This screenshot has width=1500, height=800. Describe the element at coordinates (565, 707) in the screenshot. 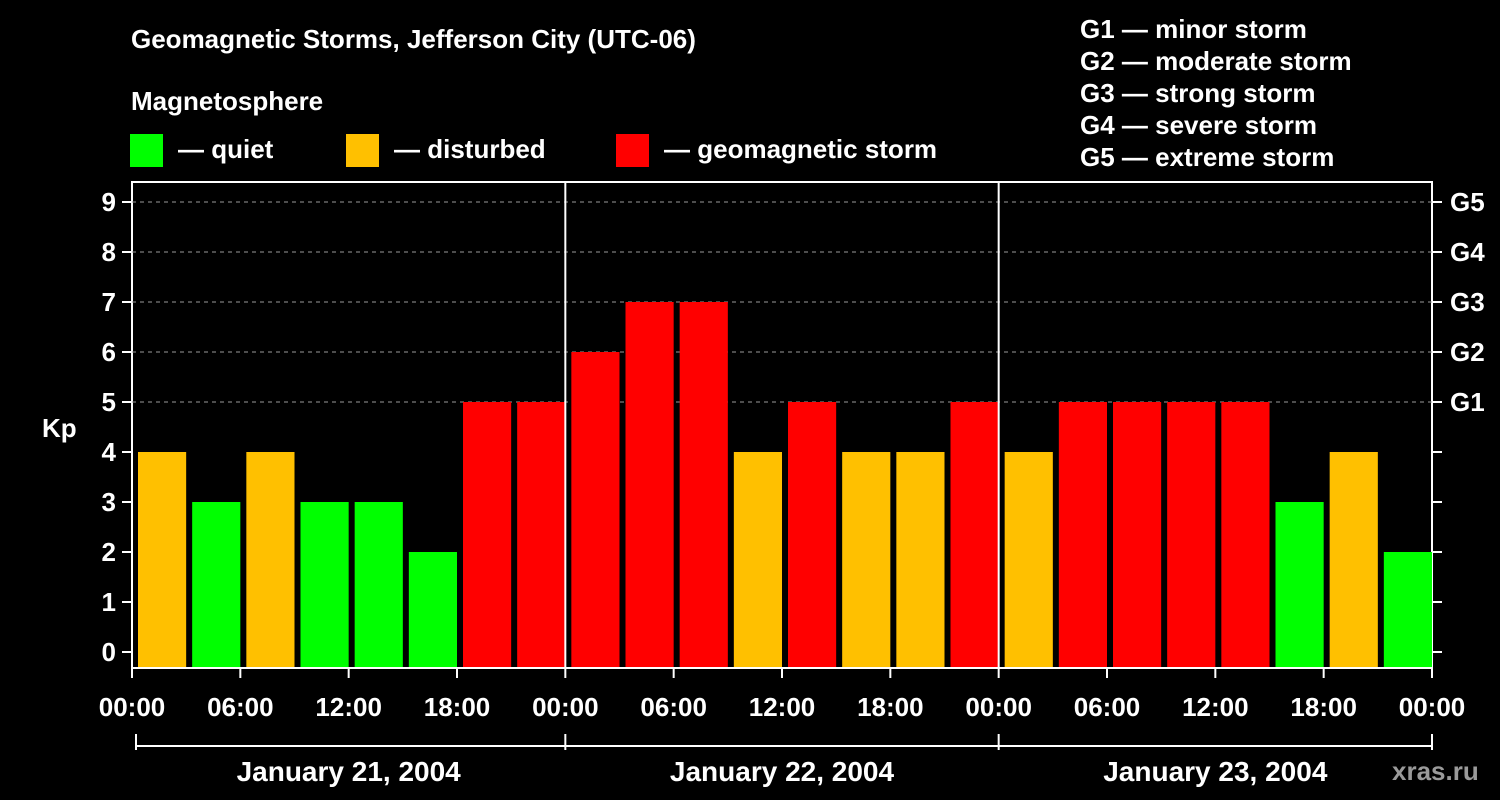

I see `x-tick-label-4: 00:00` at that location.